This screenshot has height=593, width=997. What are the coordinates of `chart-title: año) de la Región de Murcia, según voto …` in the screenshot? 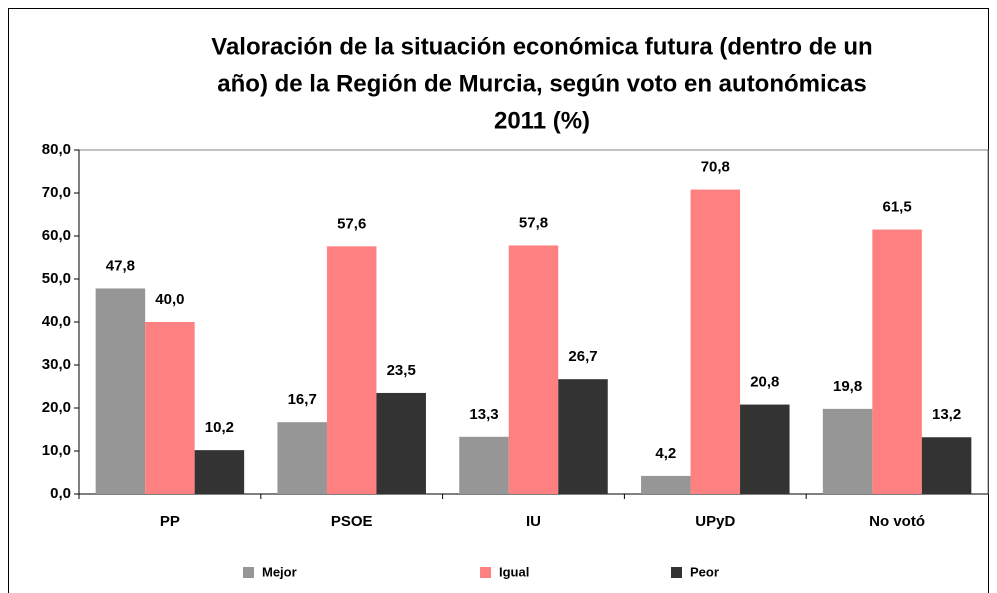 It's located at (541, 83).